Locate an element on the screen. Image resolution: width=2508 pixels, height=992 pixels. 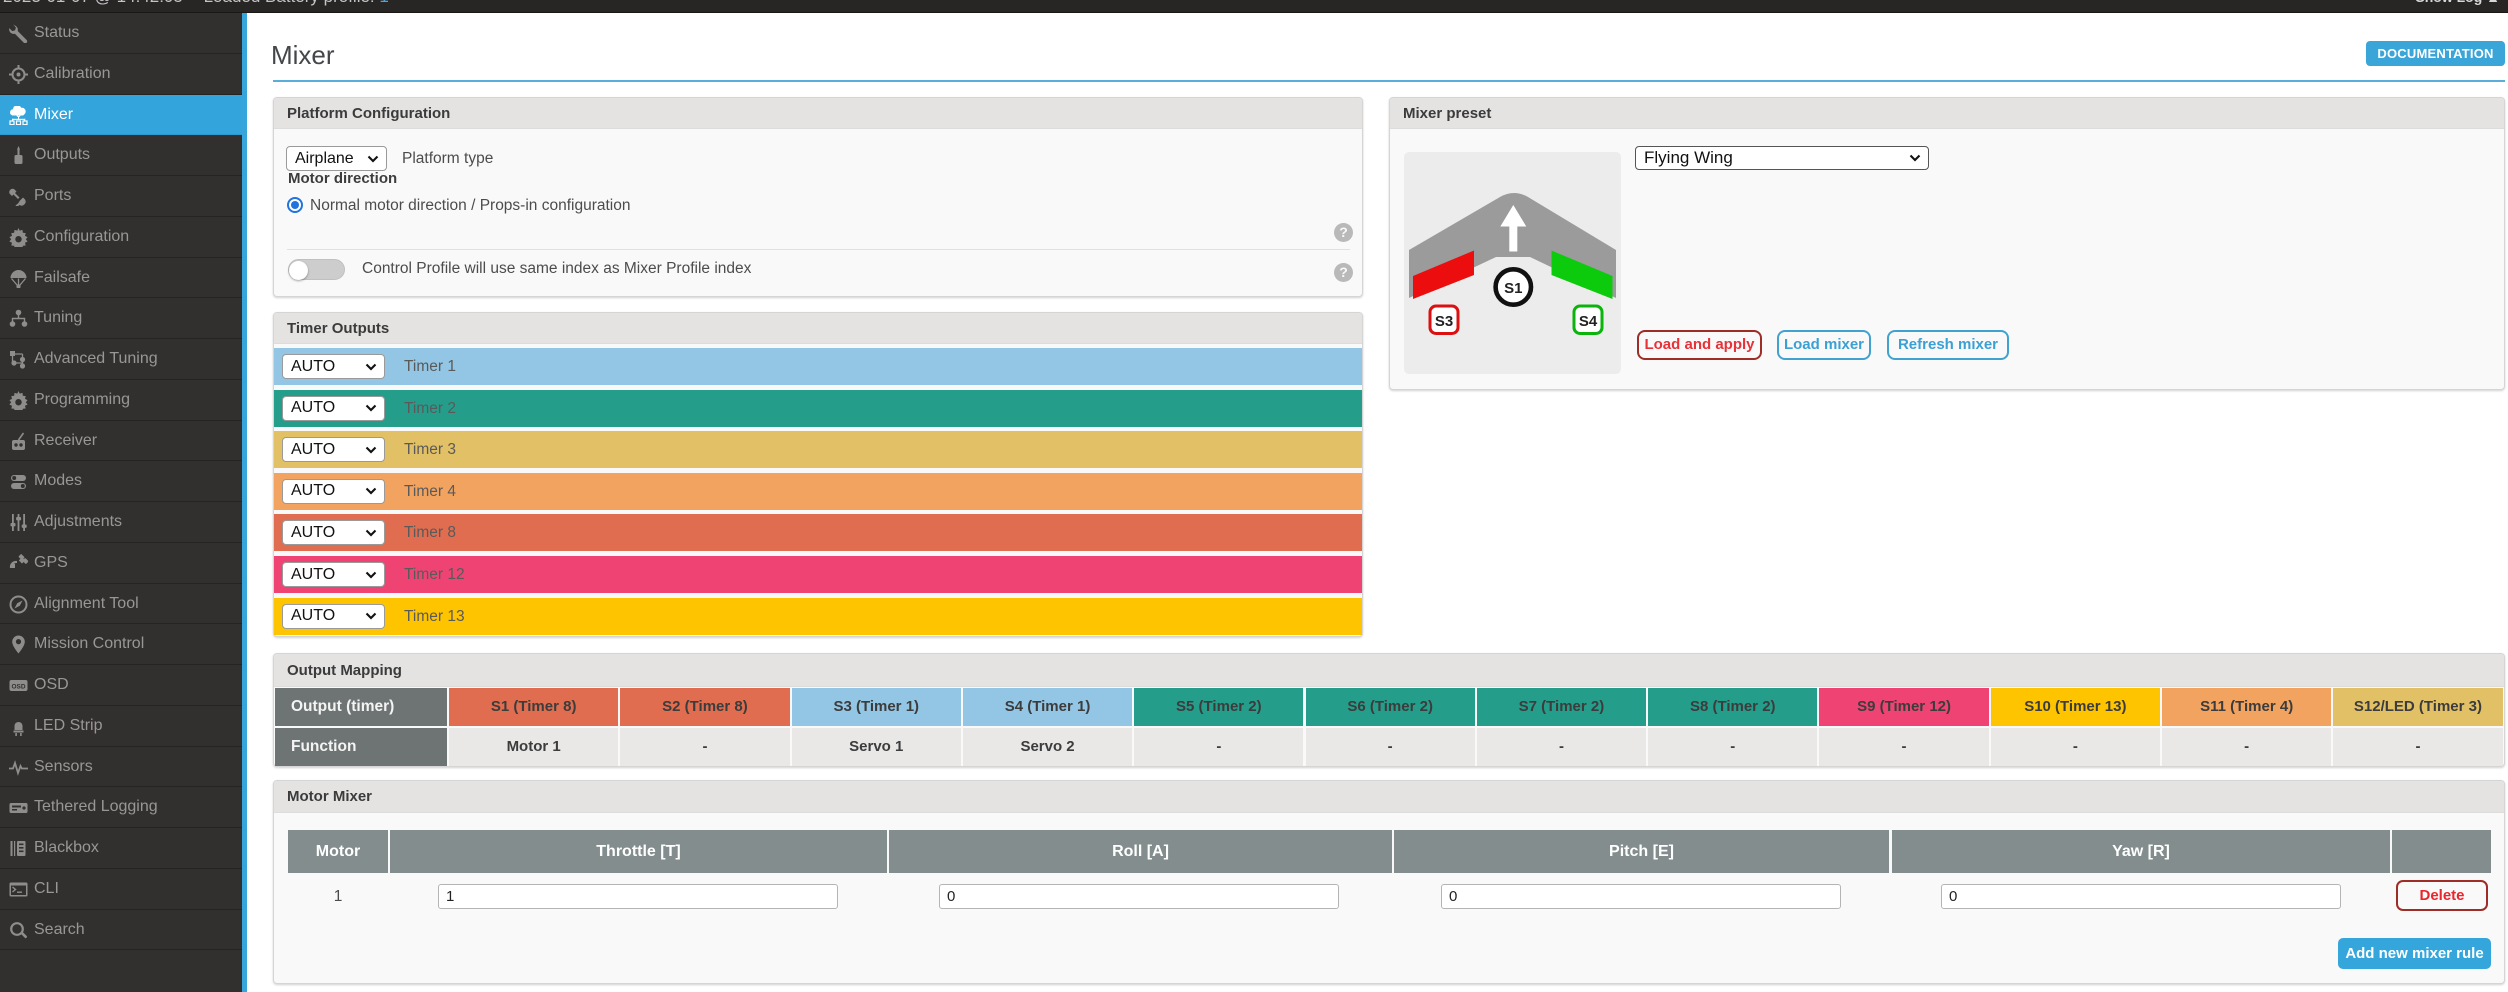
svg-text: S3 is located at coordinates (1444, 321).